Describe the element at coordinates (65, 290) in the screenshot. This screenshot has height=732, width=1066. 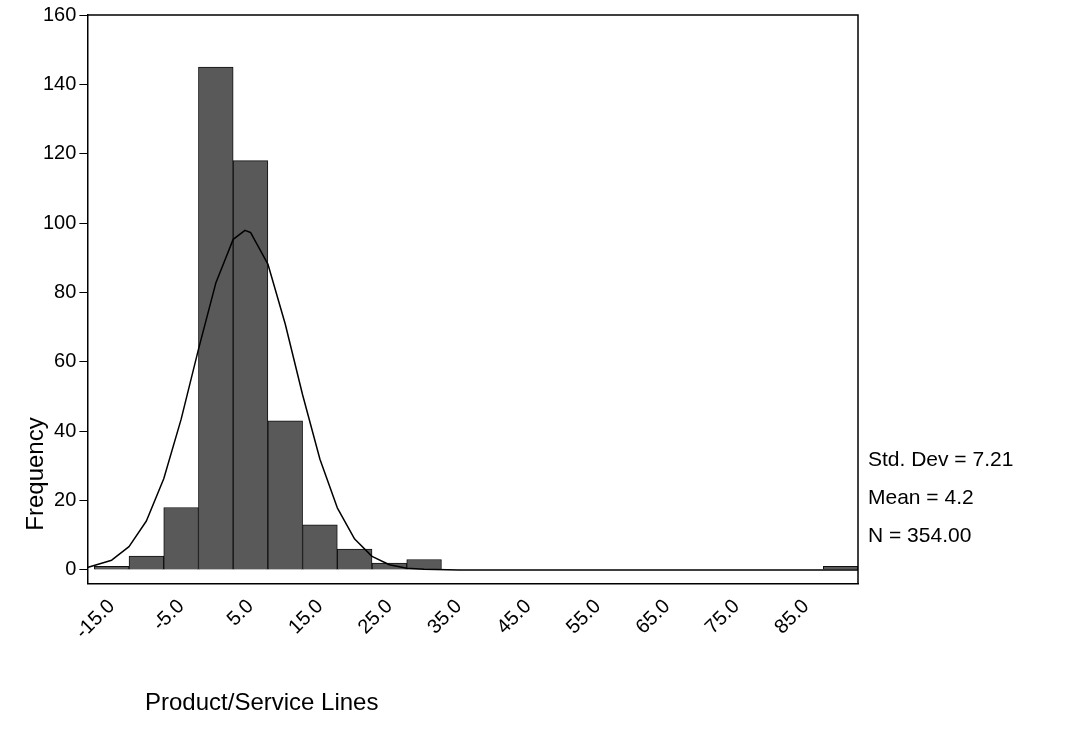
I see `y-tick-label: 80` at that location.